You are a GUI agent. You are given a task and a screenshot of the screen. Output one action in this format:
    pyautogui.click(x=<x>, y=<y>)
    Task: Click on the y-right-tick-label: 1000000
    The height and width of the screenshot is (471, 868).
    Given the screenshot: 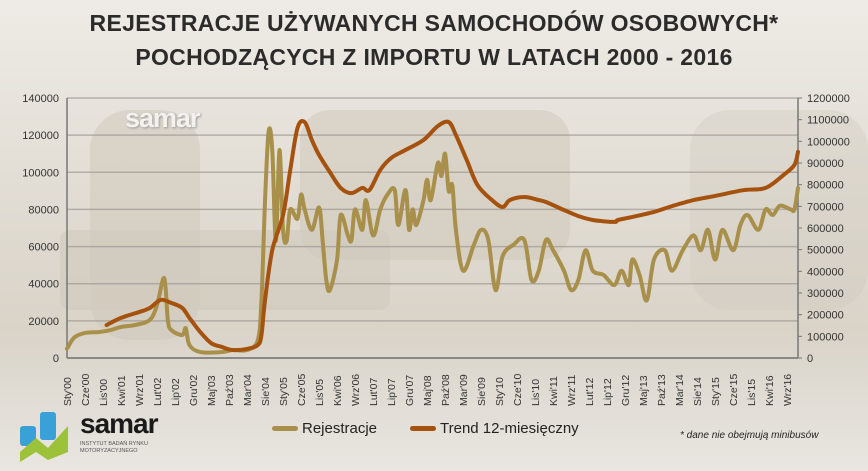 What is the action you would take?
    pyautogui.click(x=828, y=142)
    